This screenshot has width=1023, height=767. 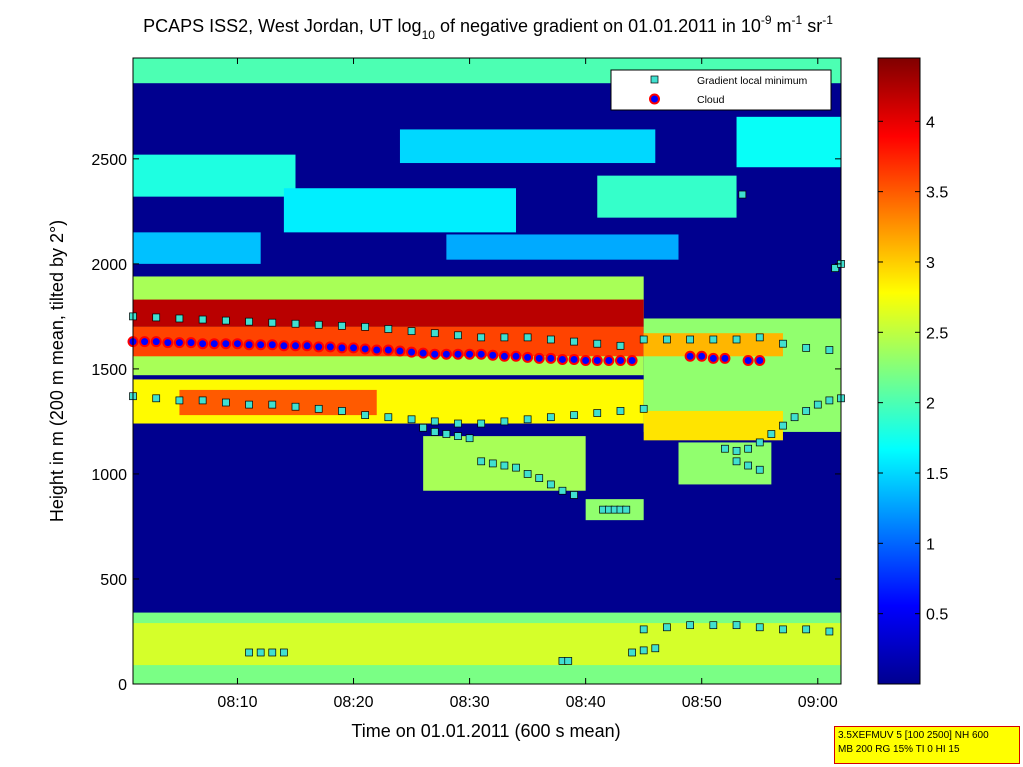 What do you see at coordinates (586, 702) in the screenshot?
I see `x-tick-label: 08:40` at bounding box center [586, 702].